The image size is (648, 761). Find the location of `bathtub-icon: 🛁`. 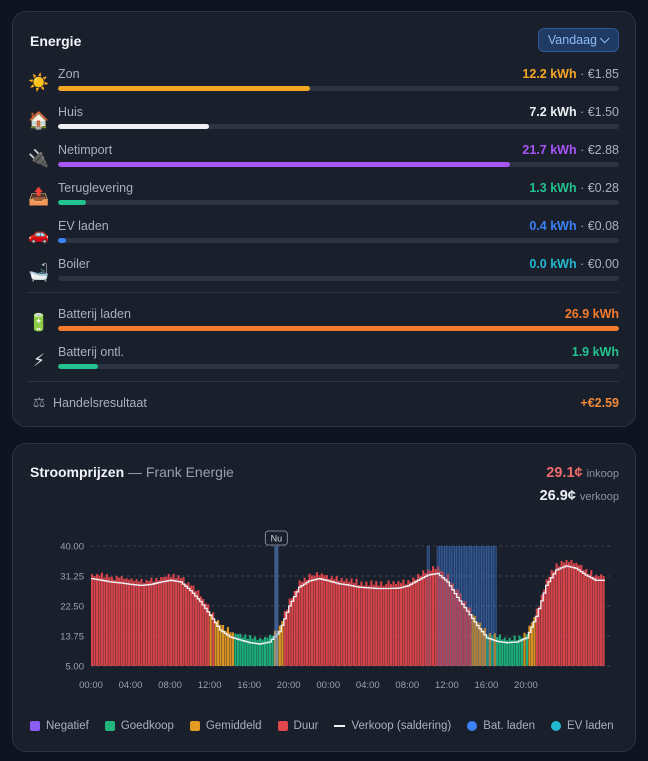

bathtub-icon: 🛁 is located at coordinates (39, 272).